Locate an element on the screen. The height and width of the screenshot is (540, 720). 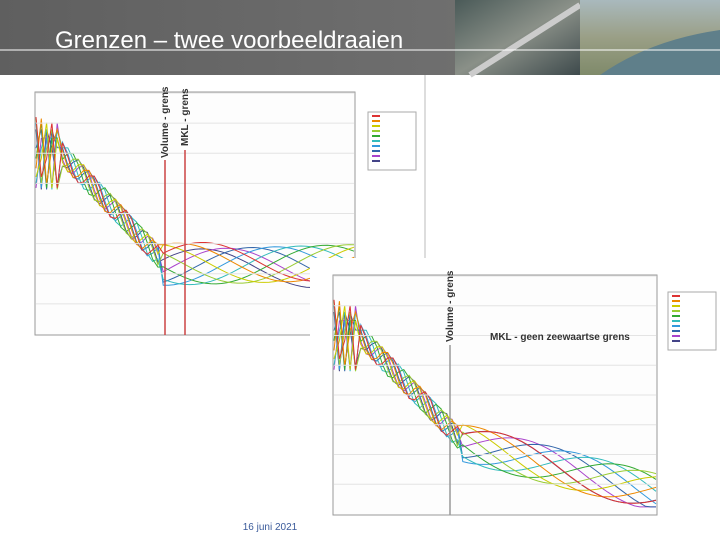
footer-date: 16 juni 2021 is located at coordinates (270, 527).